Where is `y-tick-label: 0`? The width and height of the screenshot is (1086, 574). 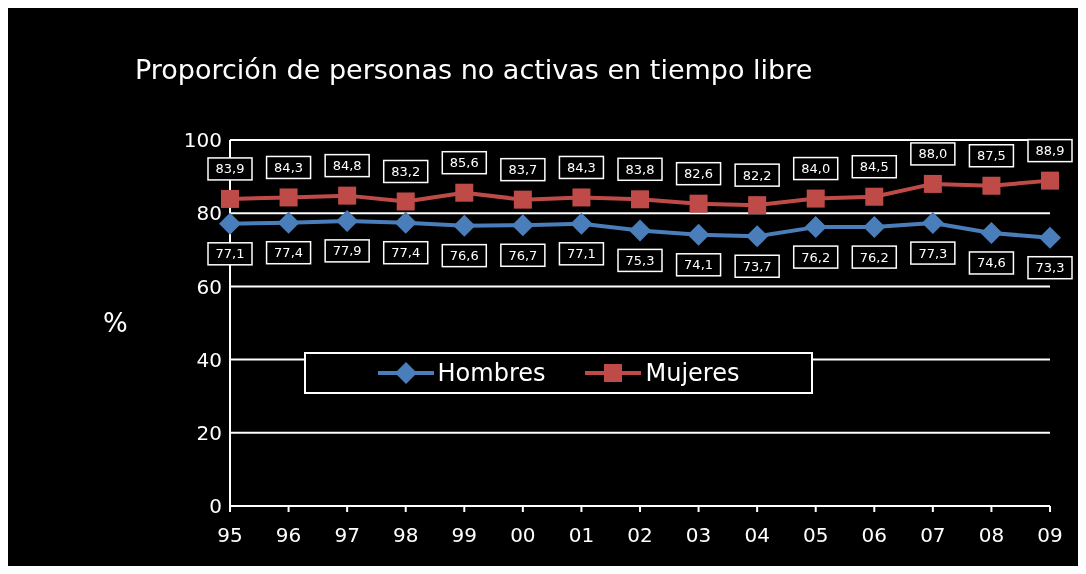 y-tick-label: 0 is located at coordinates (215, 506).